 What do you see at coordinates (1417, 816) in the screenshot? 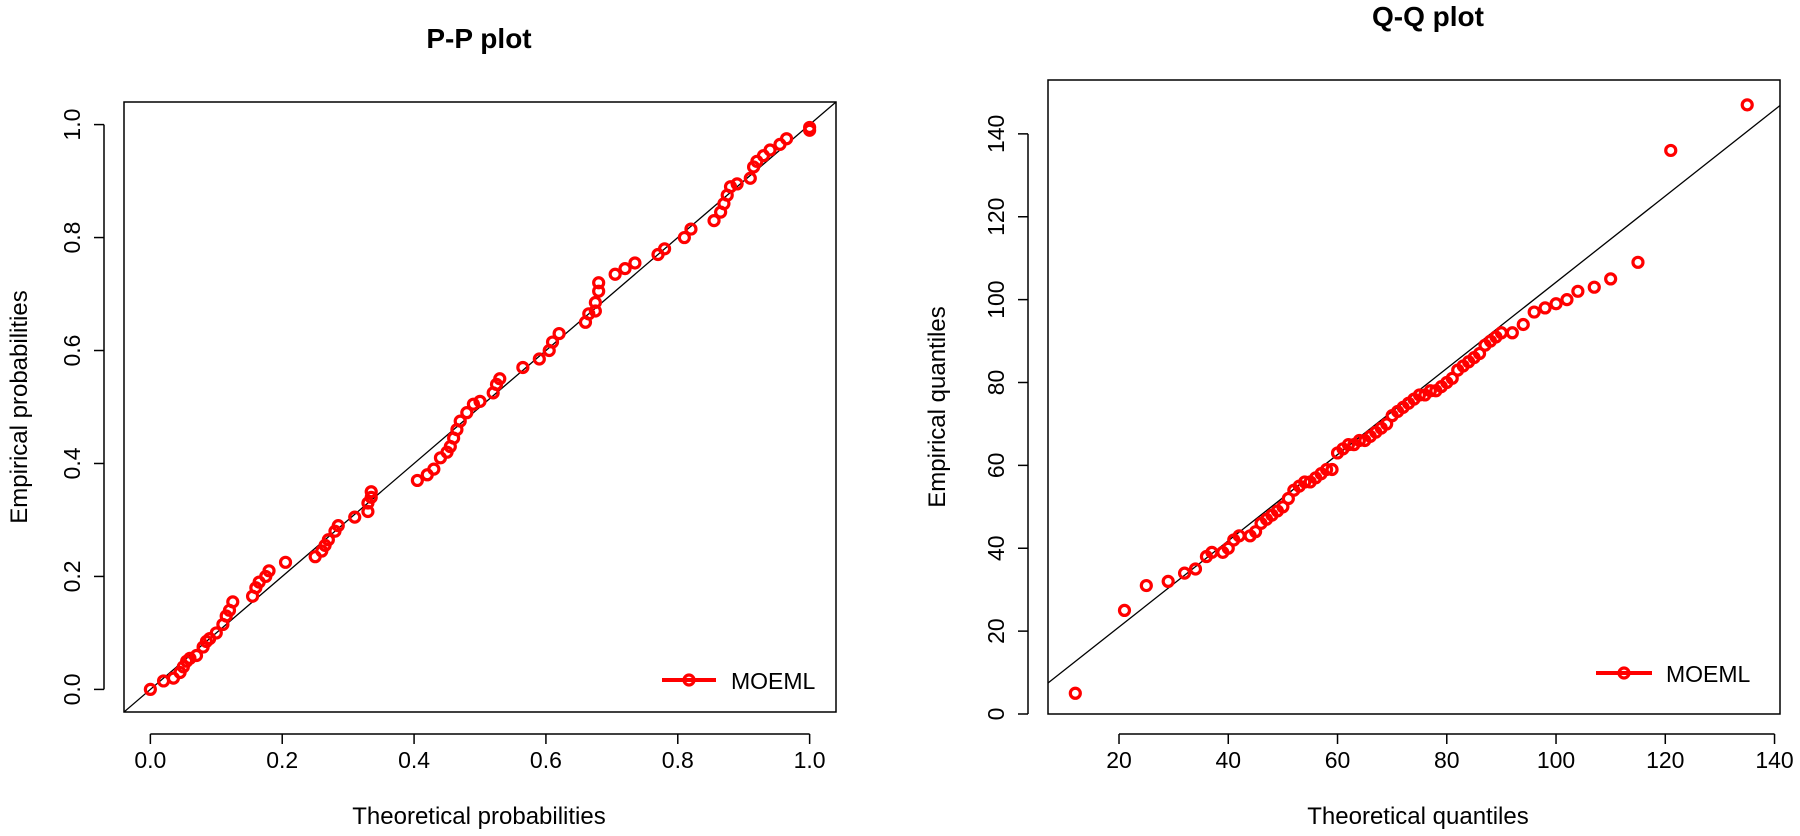
I see `qq-x-axis-label: Theoretical quantiles` at bounding box center [1417, 816].